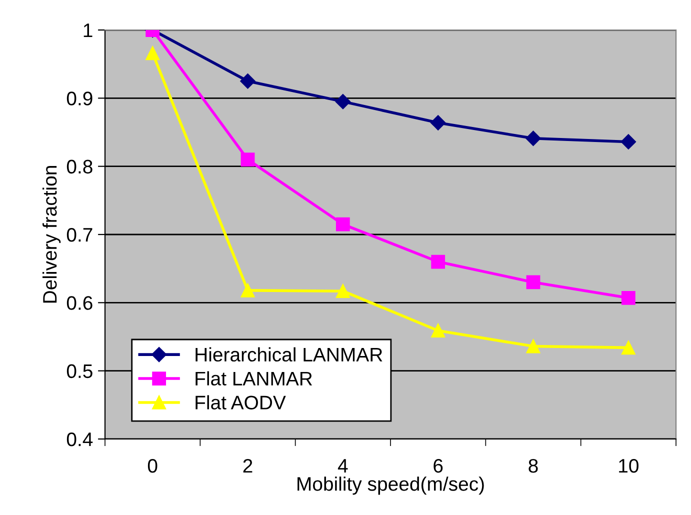 This screenshot has width=691, height=515. I want to click on legend-label: Flat LANMAR, so click(254, 378).